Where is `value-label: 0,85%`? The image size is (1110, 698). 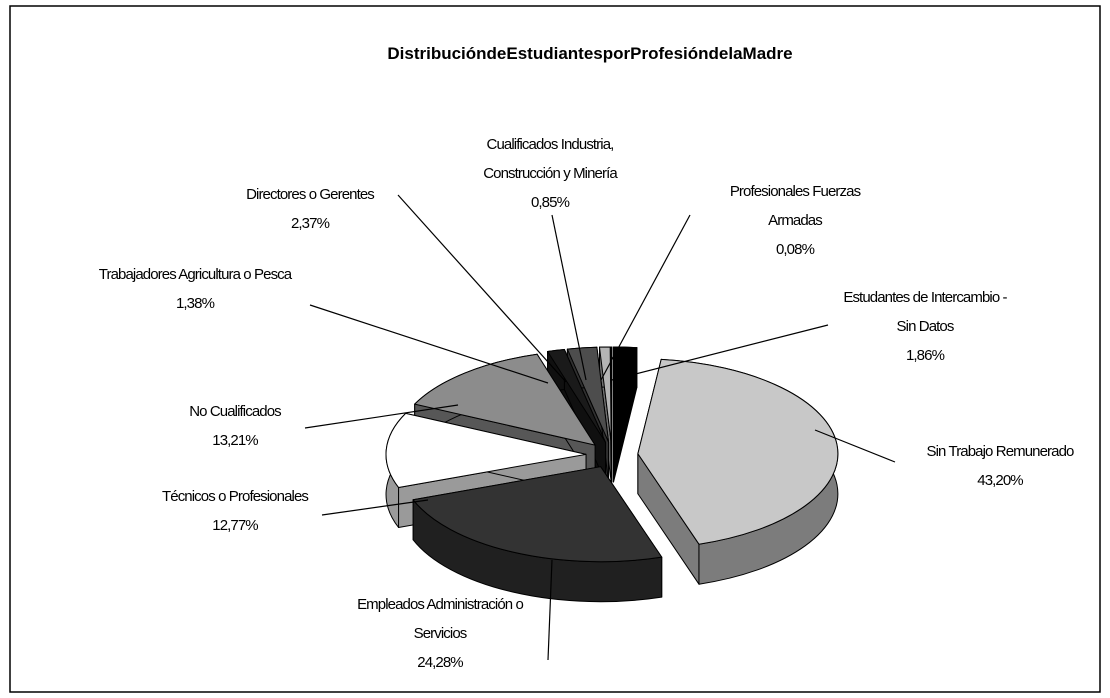
value-label: 0,85% is located at coordinates (550, 202).